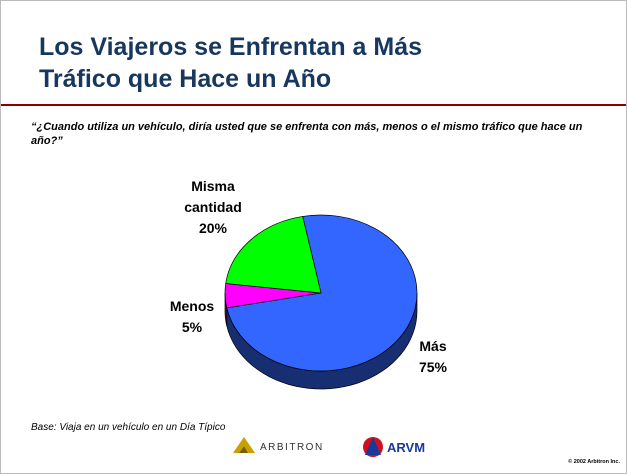 This screenshot has height=474, width=627. I want to click on value-label: 75%, so click(433, 367).